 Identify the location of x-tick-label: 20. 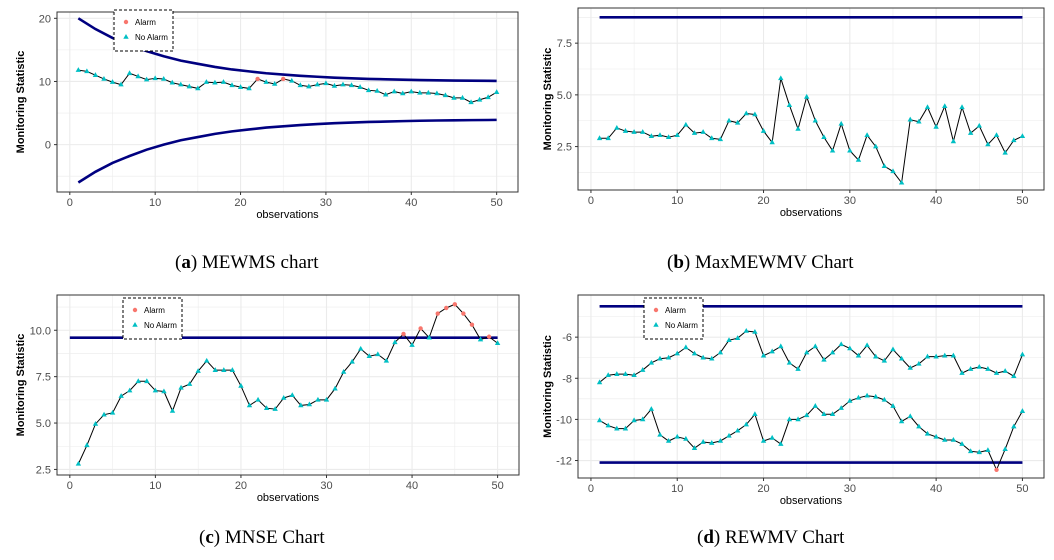
(763, 201).